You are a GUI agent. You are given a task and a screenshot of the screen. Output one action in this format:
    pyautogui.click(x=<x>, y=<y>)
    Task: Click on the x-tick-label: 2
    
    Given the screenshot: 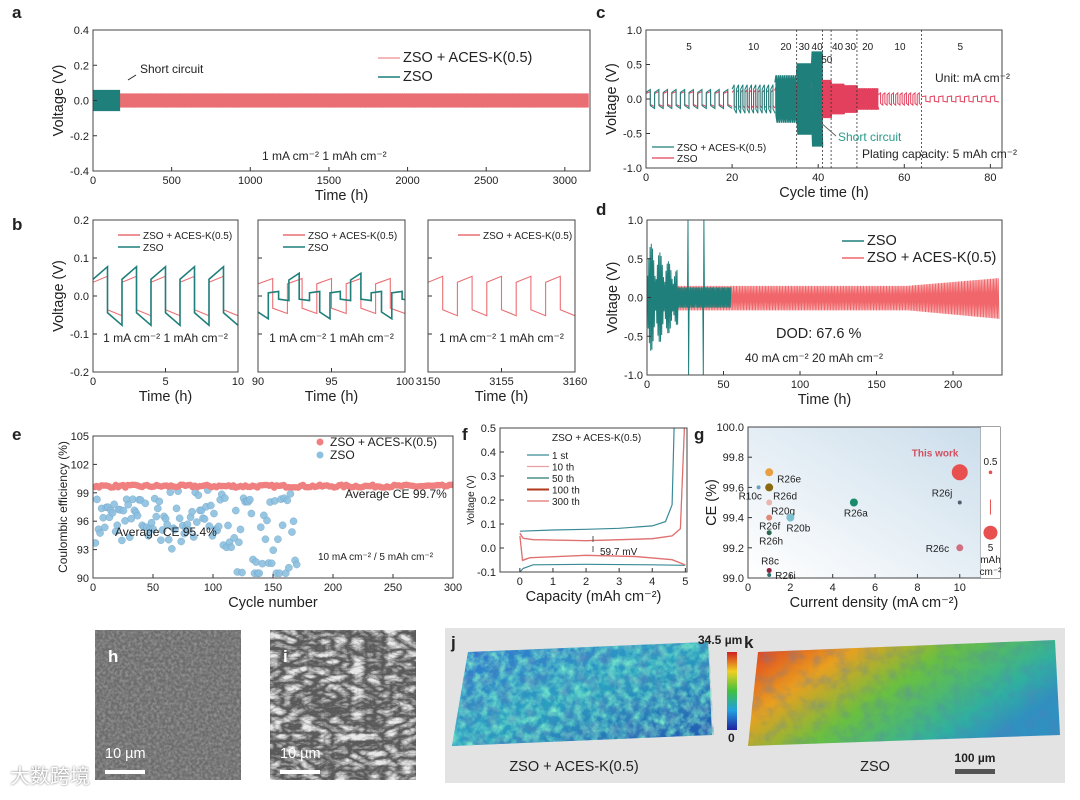 What is the action you would take?
    pyautogui.click(x=790, y=588)
    